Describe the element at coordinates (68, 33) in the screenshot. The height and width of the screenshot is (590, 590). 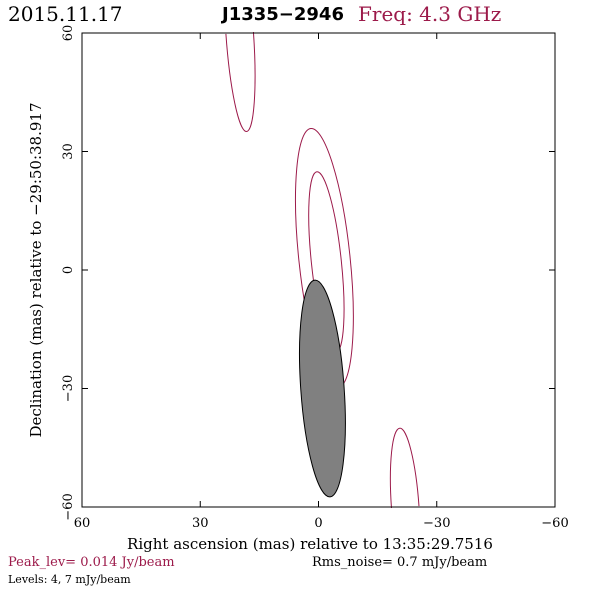
I see `y-tick-label: 60` at that location.